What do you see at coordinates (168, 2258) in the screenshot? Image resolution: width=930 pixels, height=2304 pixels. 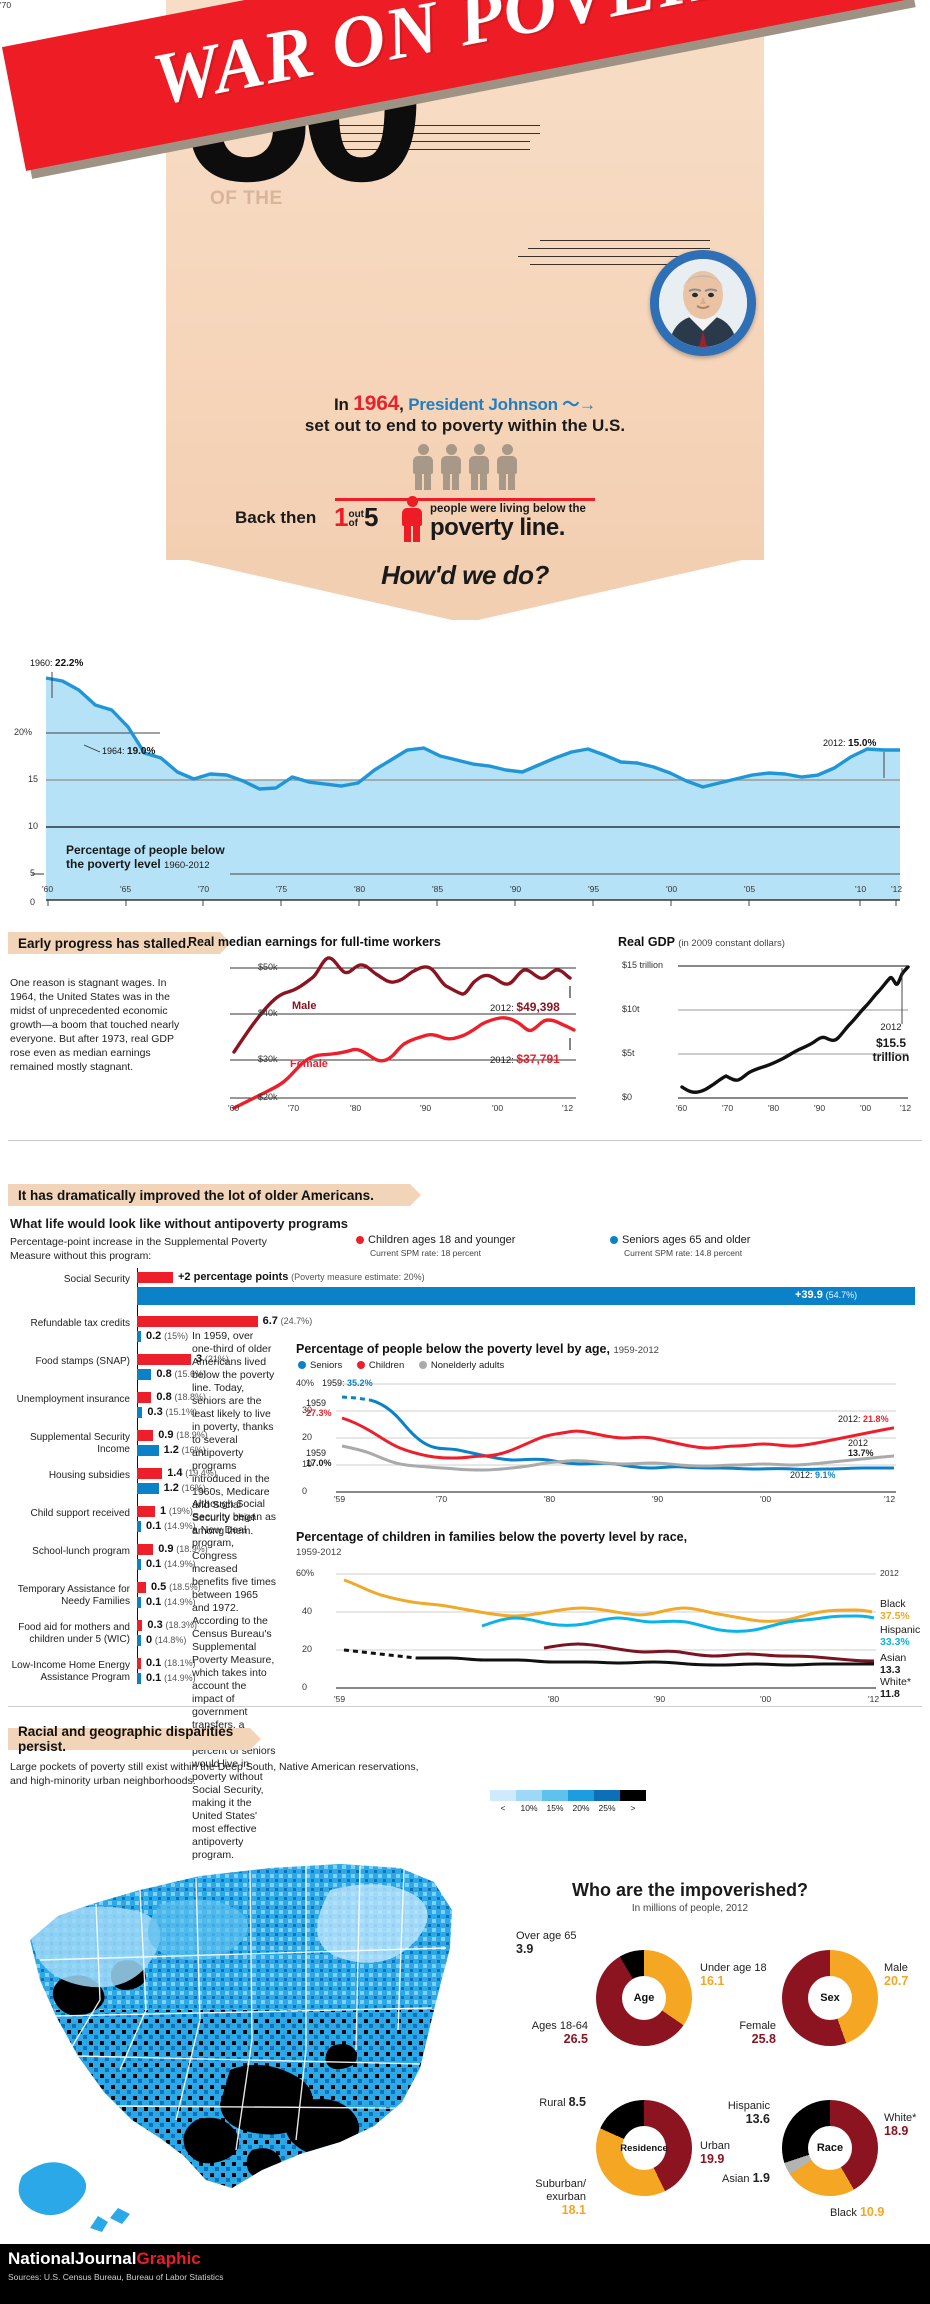 I see `footer-logo-graphic: Graphic` at bounding box center [168, 2258].